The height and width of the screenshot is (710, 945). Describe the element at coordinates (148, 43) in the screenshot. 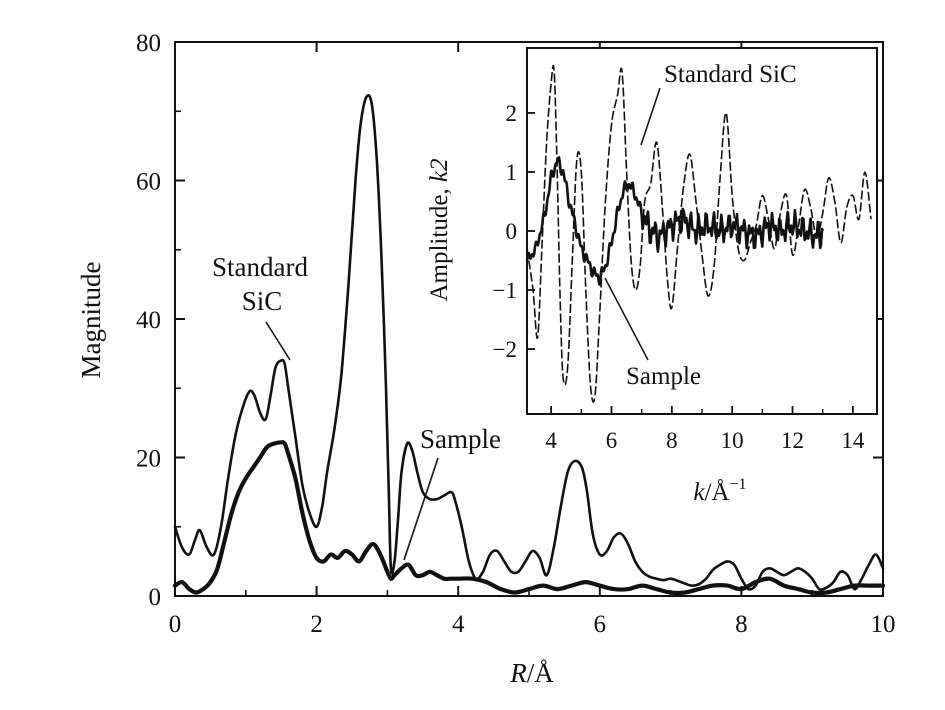

I see `main-y-tick-label: 80` at that location.